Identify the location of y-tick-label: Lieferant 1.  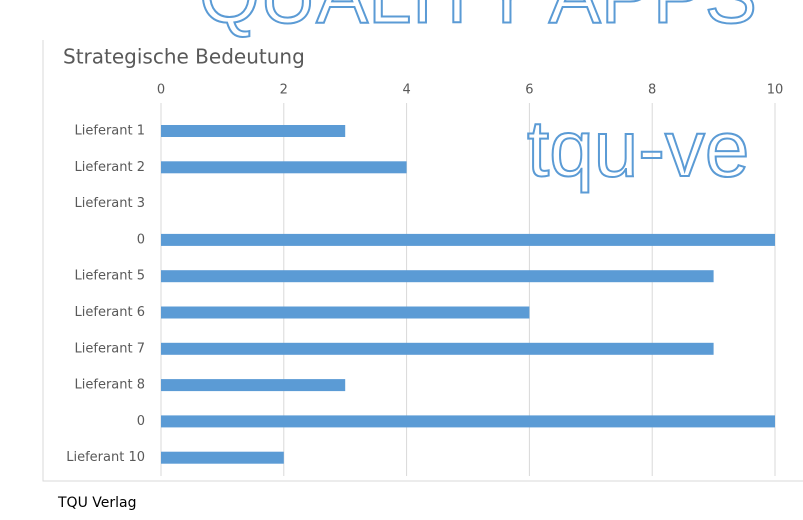
(110, 131).